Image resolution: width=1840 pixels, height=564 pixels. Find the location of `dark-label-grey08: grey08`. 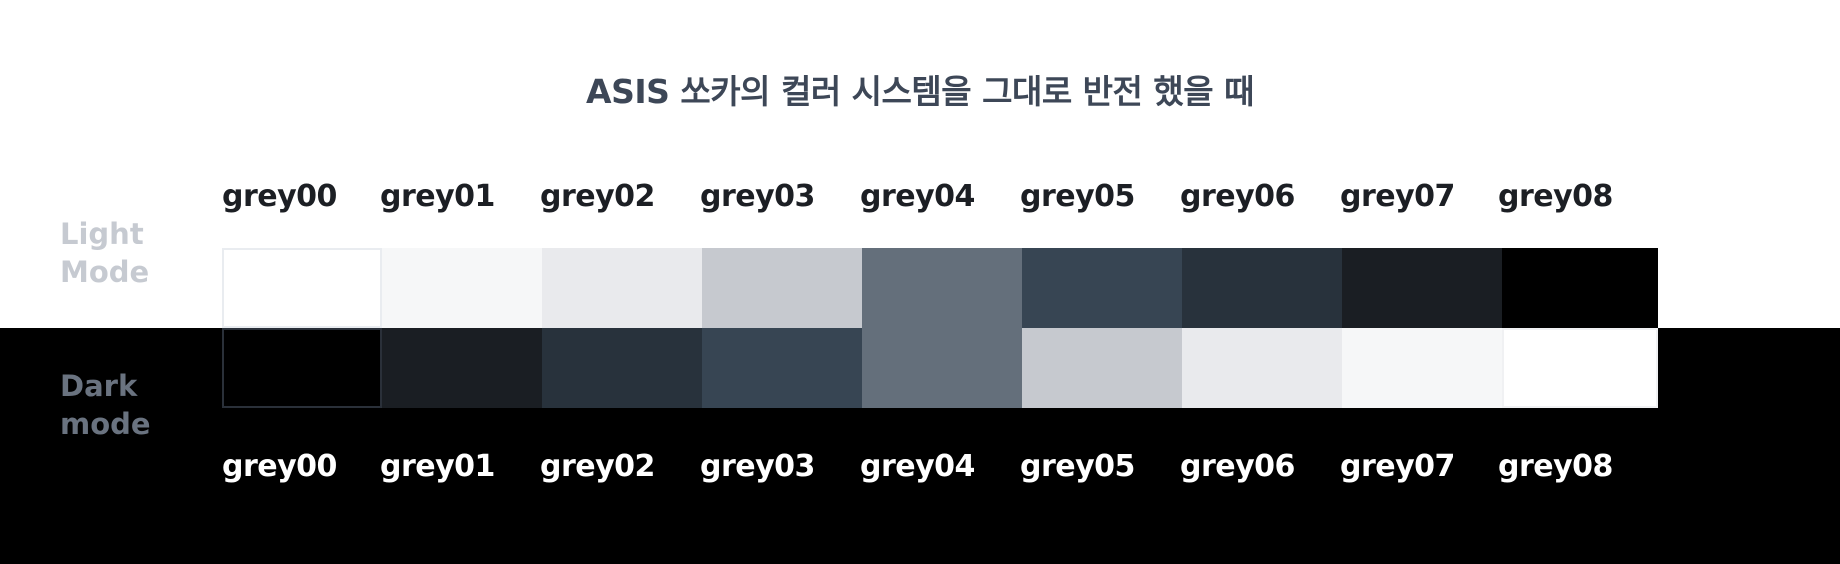

dark-label-grey08: grey08 is located at coordinates (1555, 466).